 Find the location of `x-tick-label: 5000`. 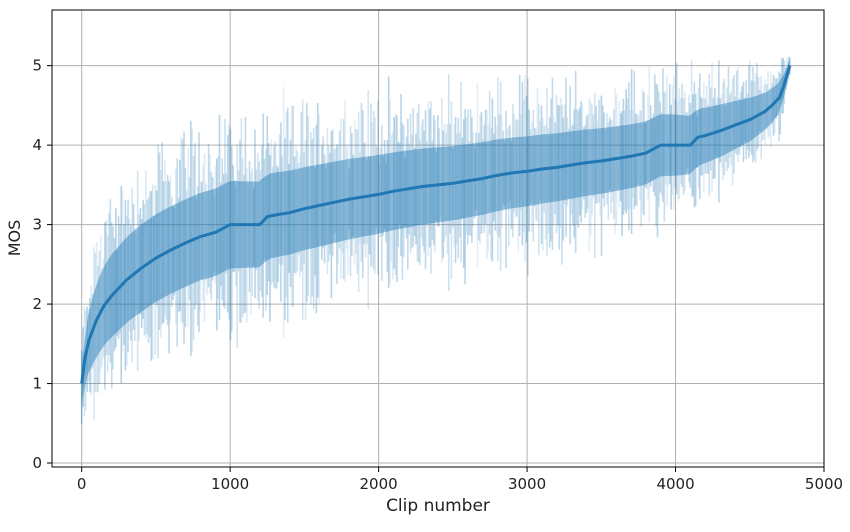

x-tick-label: 5000 is located at coordinates (824, 484).